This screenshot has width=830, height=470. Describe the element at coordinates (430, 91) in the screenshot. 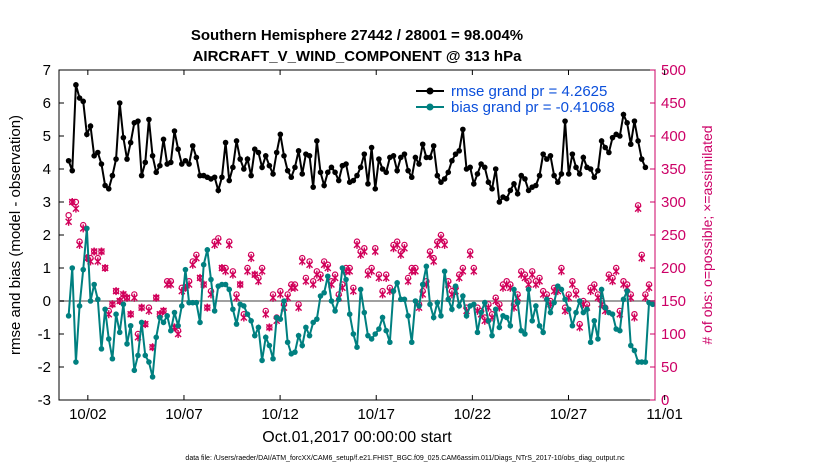

I see `legend-rmse-marker` at that location.